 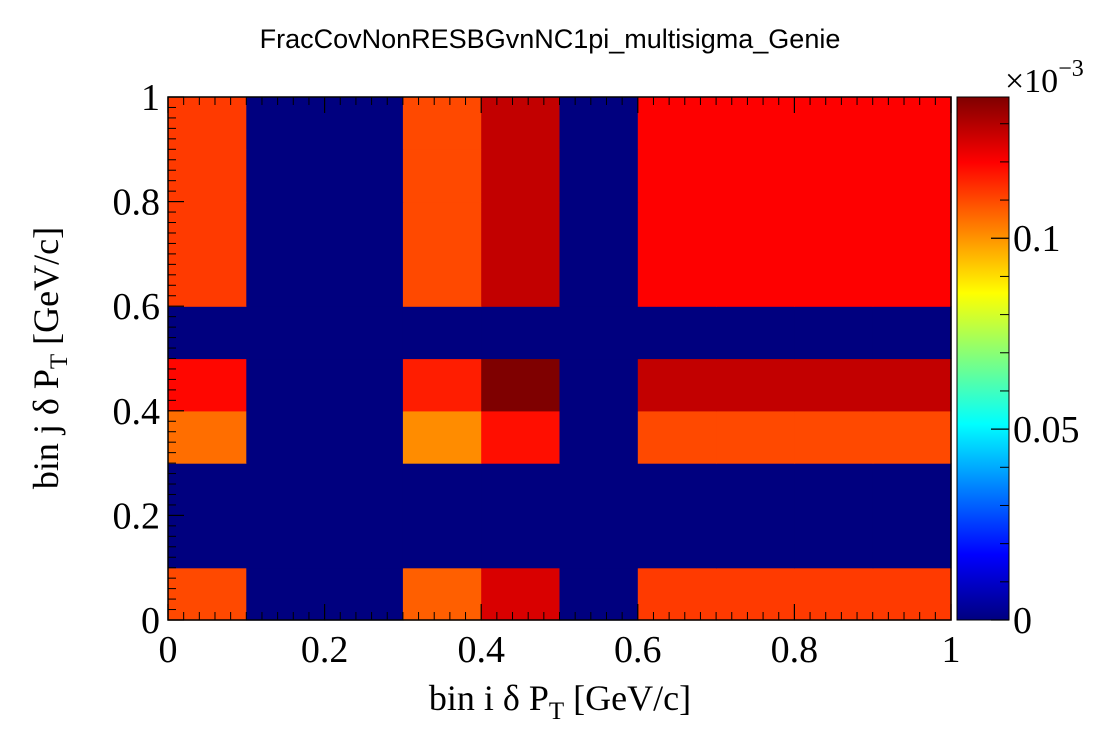 I want to click on y-tick-label: 1, so click(x=150, y=98).